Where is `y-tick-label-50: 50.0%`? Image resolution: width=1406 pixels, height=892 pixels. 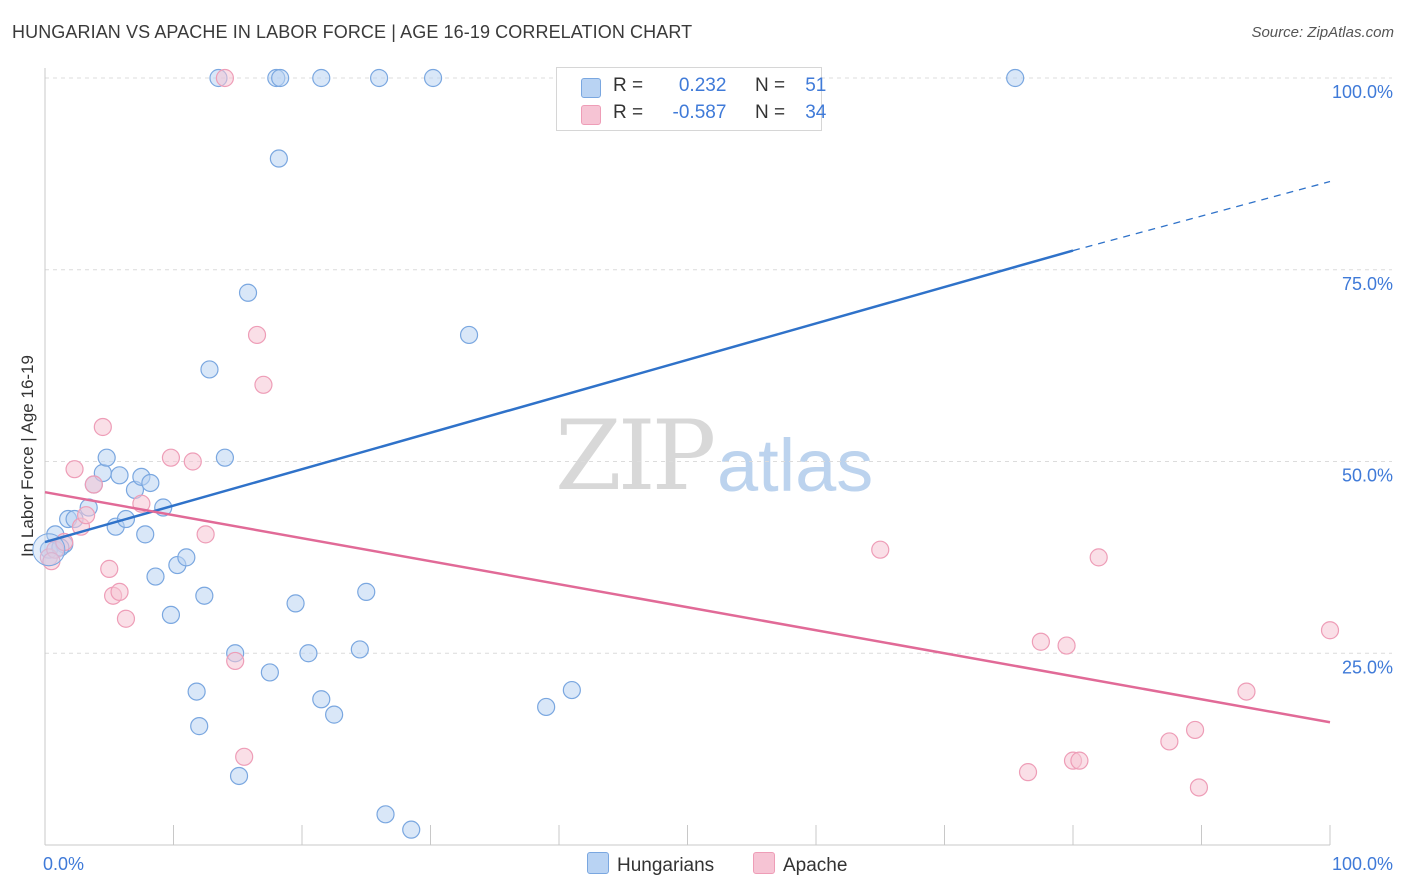
y-tick-label-50: 50.0% is located at coordinates (1367, 476).